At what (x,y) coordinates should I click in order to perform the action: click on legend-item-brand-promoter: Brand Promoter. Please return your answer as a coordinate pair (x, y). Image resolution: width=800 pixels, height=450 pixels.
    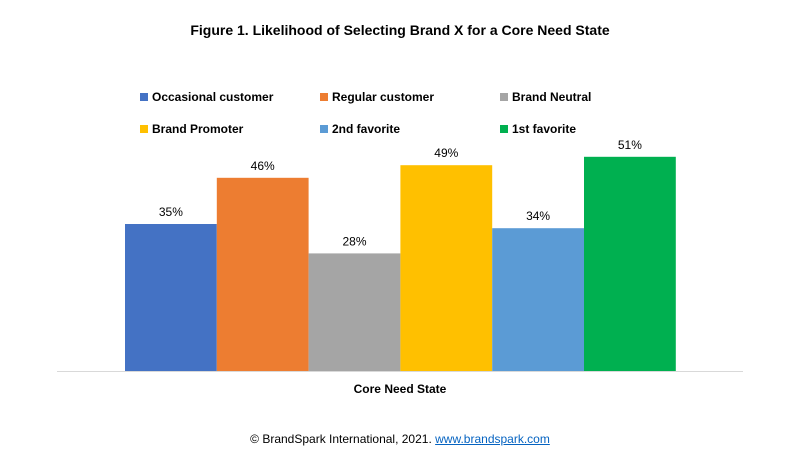
    Looking at the image, I should click on (230, 129).